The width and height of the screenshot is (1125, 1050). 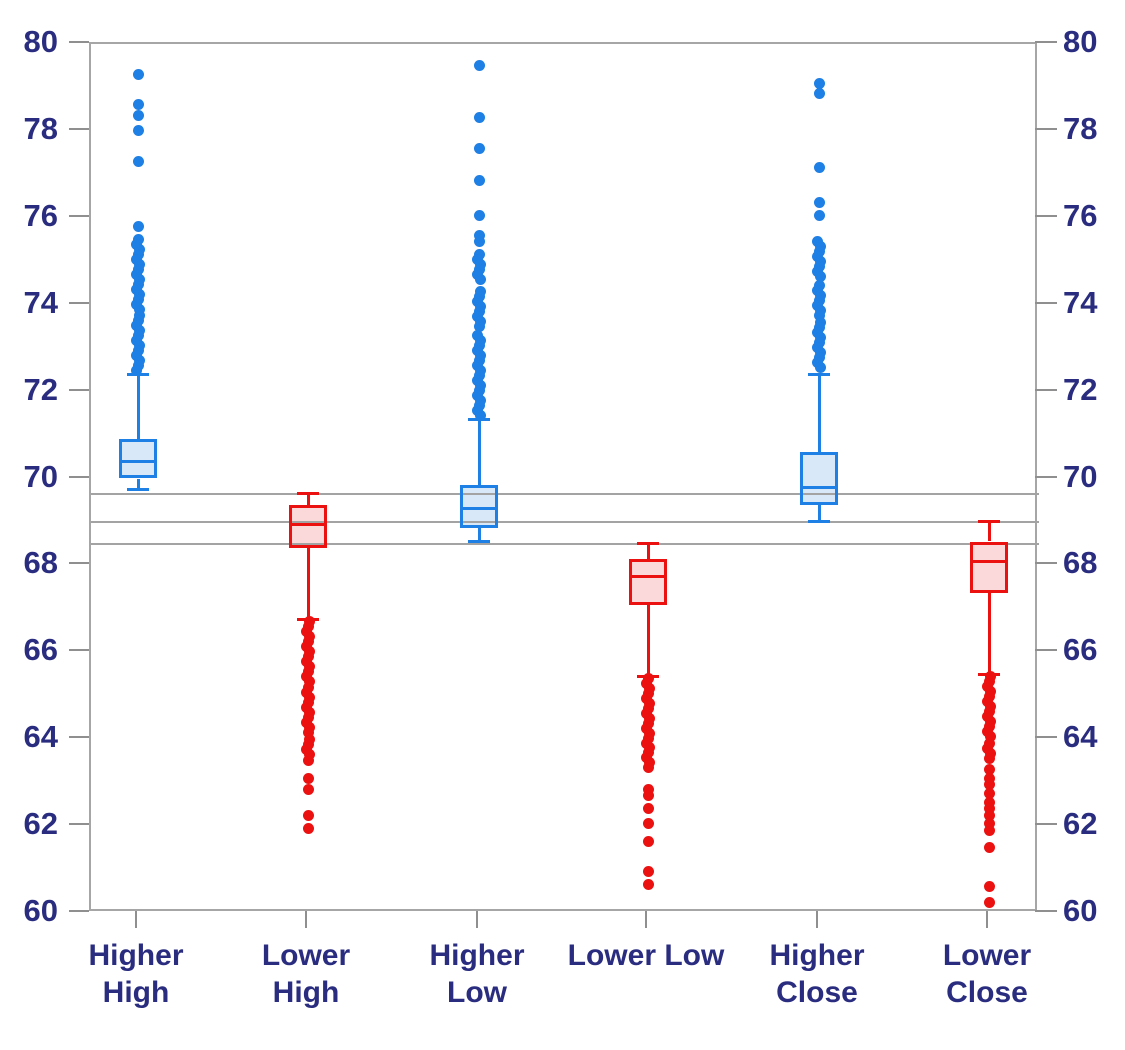 I want to click on whisker-cap-upper-lower-low, so click(x=648, y=544).